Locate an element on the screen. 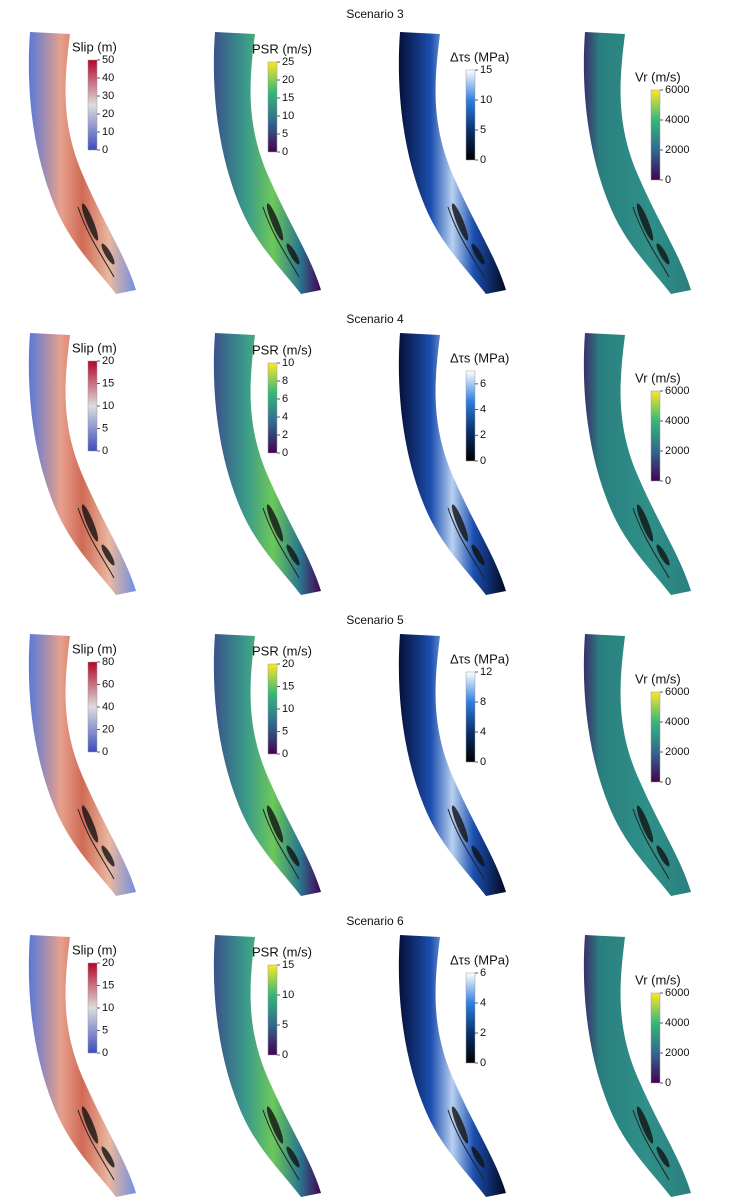 The width and height of the screenshot is (750, 1200). panel: PSR (m/s) 0 2 4 6 8 10 is located at coordinates (267, 464).